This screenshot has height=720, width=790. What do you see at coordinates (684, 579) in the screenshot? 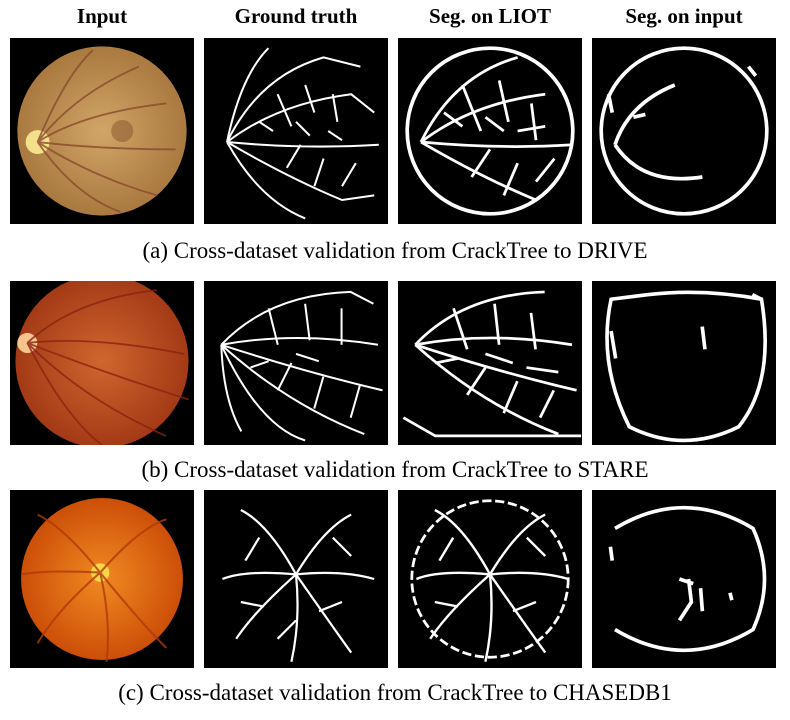
I see `row-c-seg-input-image` at bounding box center [684, 579].